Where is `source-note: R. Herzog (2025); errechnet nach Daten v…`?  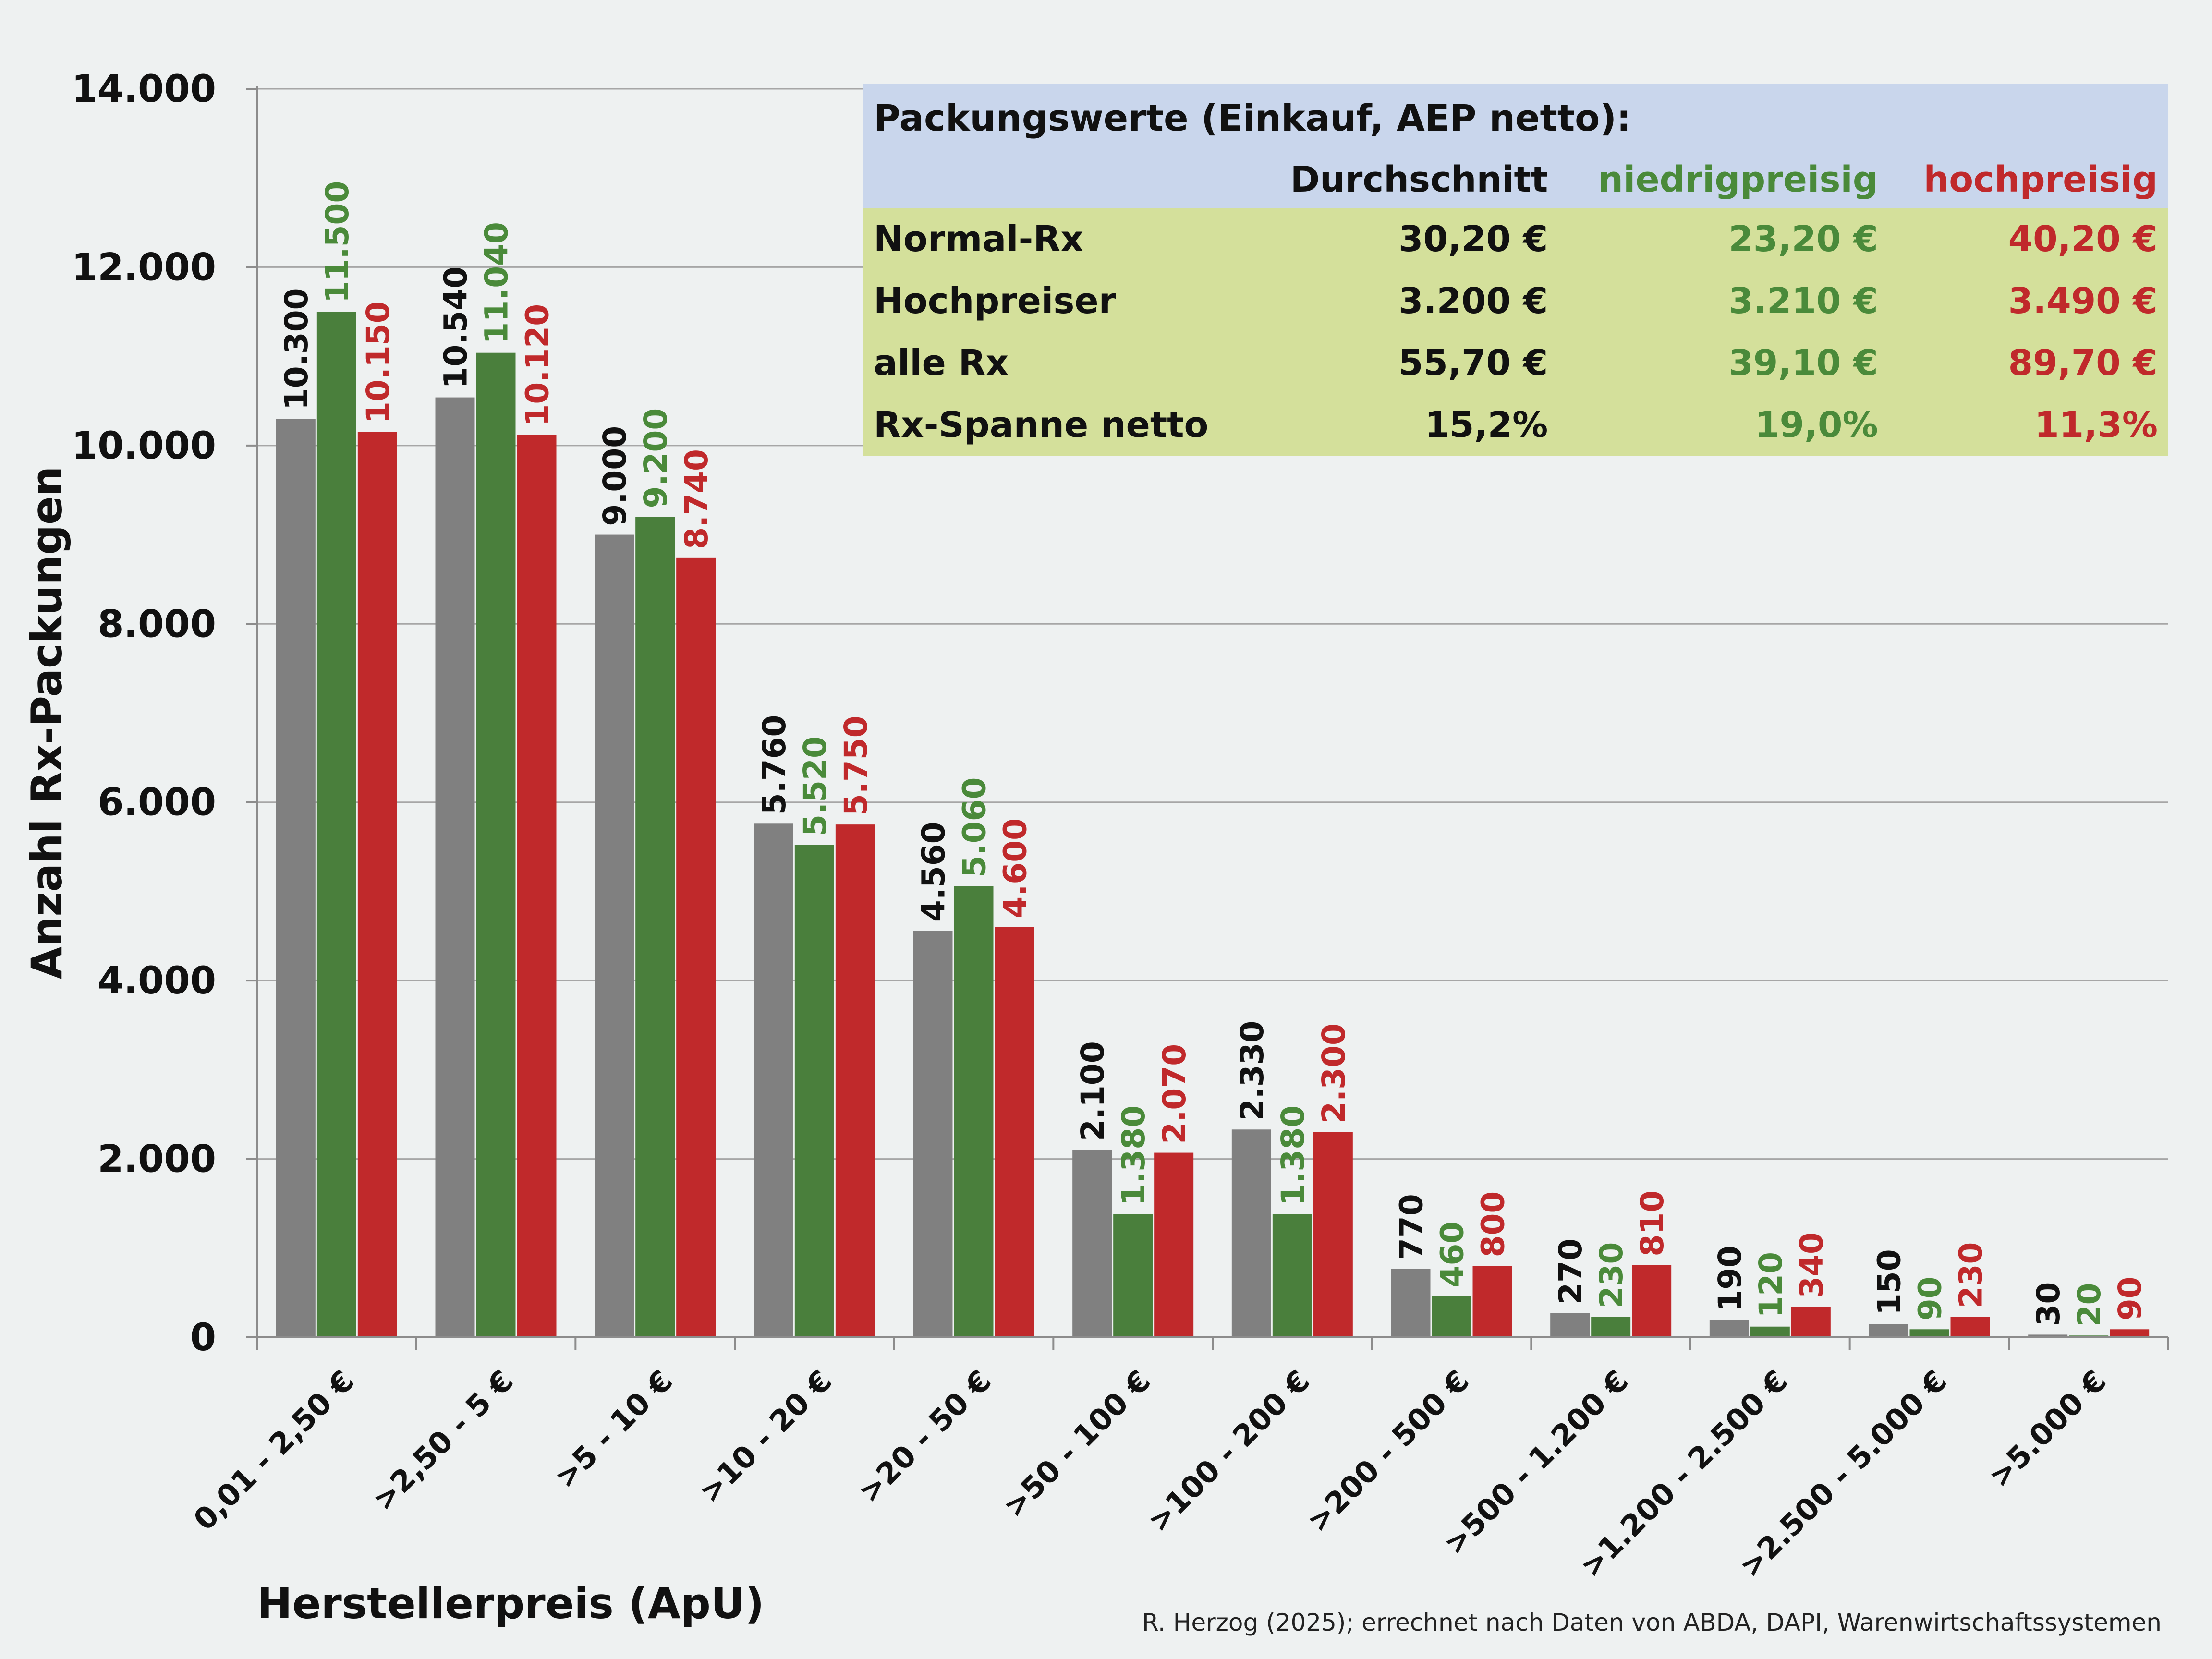
source-note: R. Herzog (2025); errechnet nach Daten v… is located at coordinates (1652, 1623).